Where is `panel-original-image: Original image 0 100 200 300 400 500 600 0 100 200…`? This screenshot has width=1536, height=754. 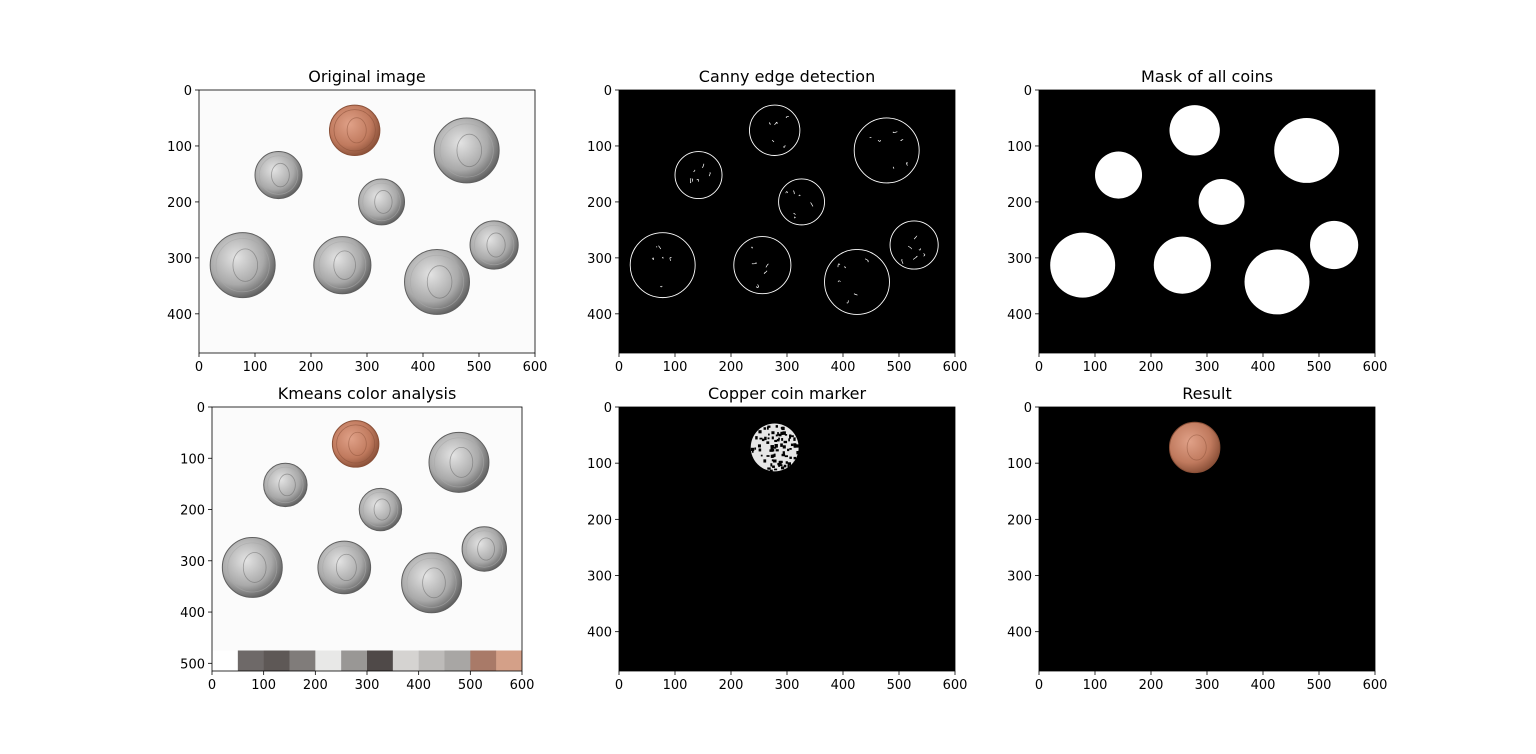 panel-original-image: Original image 0 100 200 300 400 500 600 0 100 200… is located at coordinates (357, 221).